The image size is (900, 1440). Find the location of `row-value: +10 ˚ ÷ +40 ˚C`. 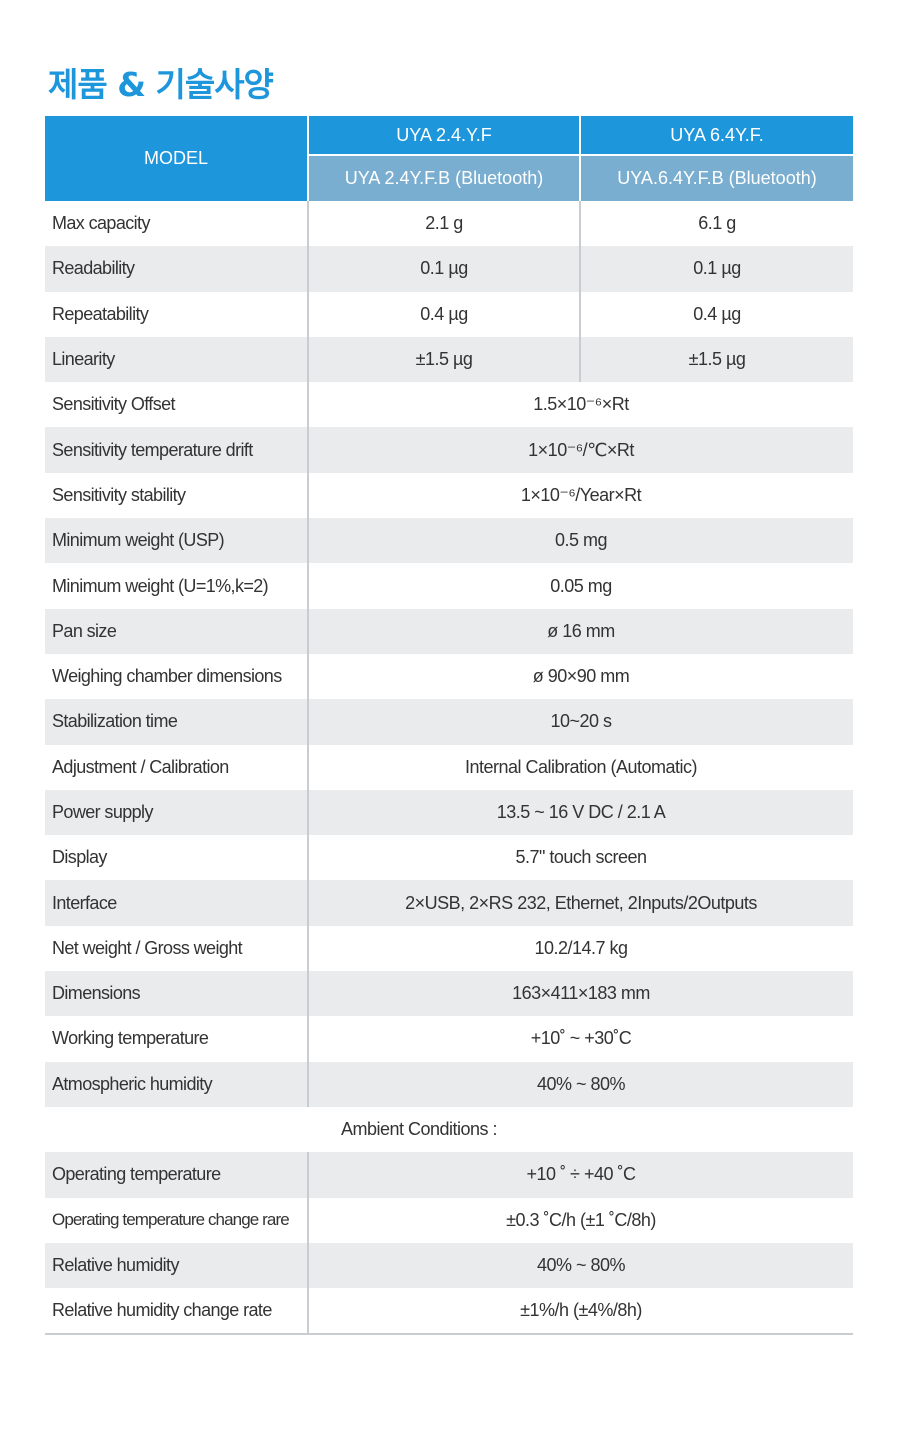

row-value: +10 ˚ ÷ +40 ˚C is located at coordinates (581, 1174).